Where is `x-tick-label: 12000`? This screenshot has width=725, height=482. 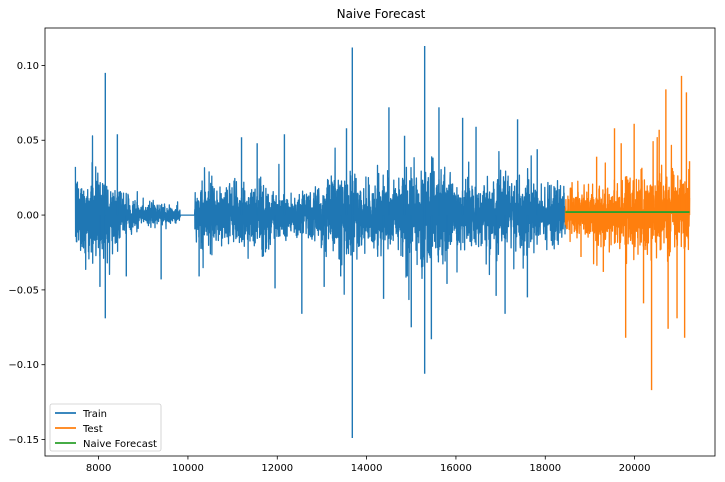
x-tick-label: 12000 is located at coordinates (277, 468).